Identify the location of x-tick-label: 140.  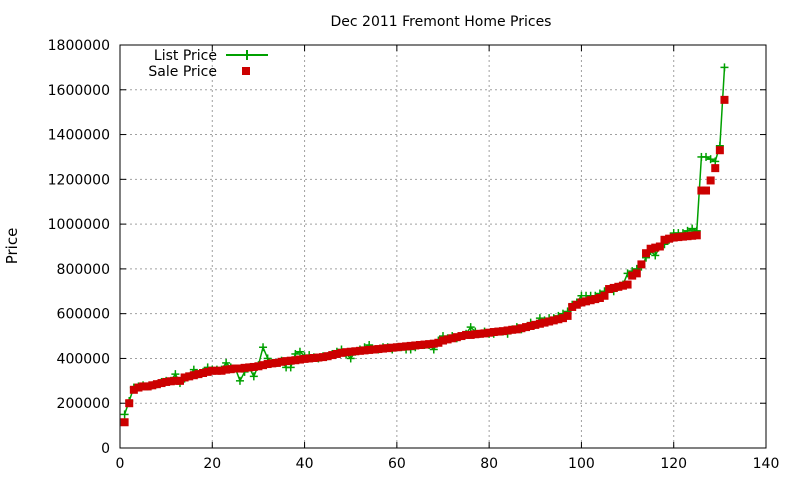
(766, 464).